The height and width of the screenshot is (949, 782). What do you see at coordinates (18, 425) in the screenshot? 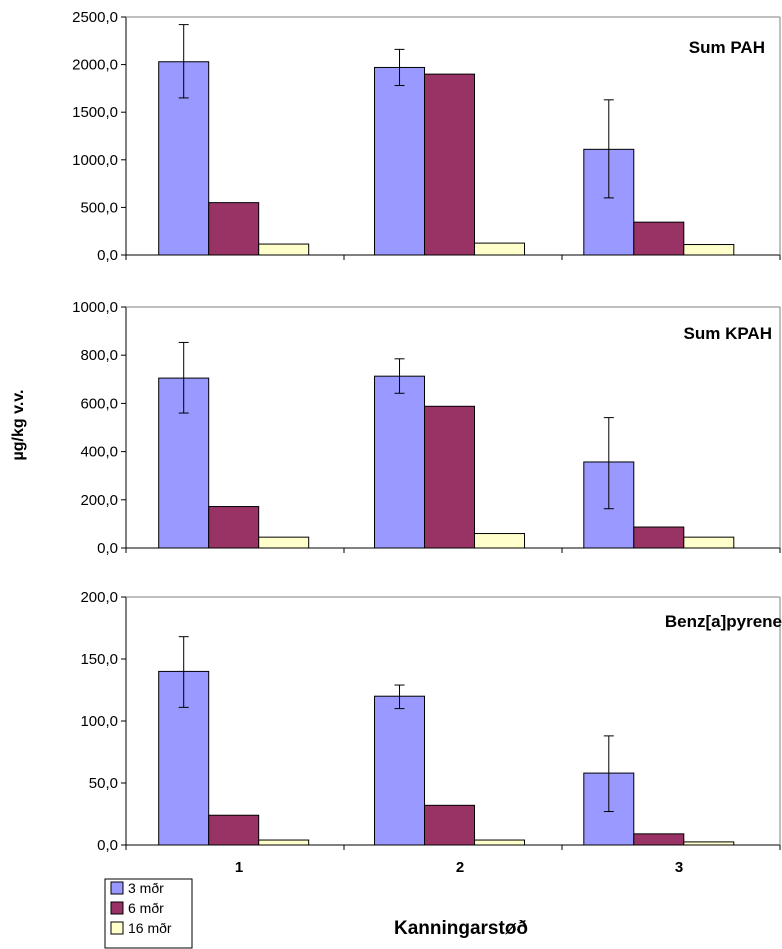
I see `y-axis-label: µg/kg v.v.` at bounding box center [18, 425].